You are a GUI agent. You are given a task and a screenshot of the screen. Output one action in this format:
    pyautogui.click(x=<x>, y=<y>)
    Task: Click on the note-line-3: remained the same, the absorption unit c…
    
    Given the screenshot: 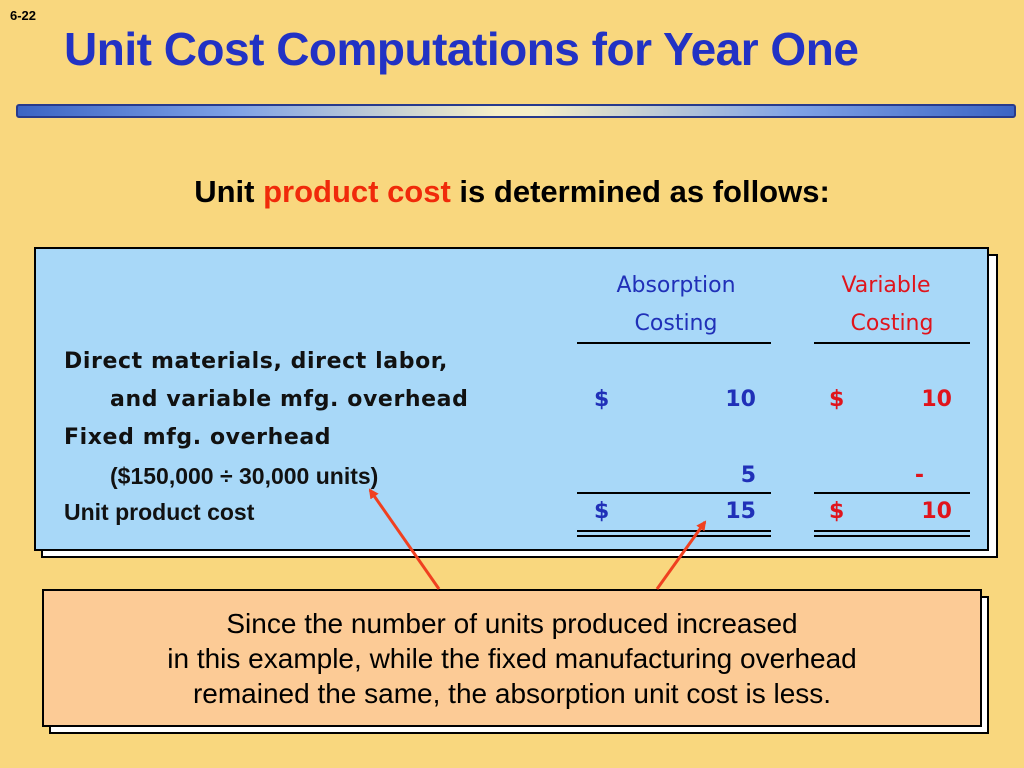 What is the action you would take?
    pyautogui.click(x=512, y=693)
    